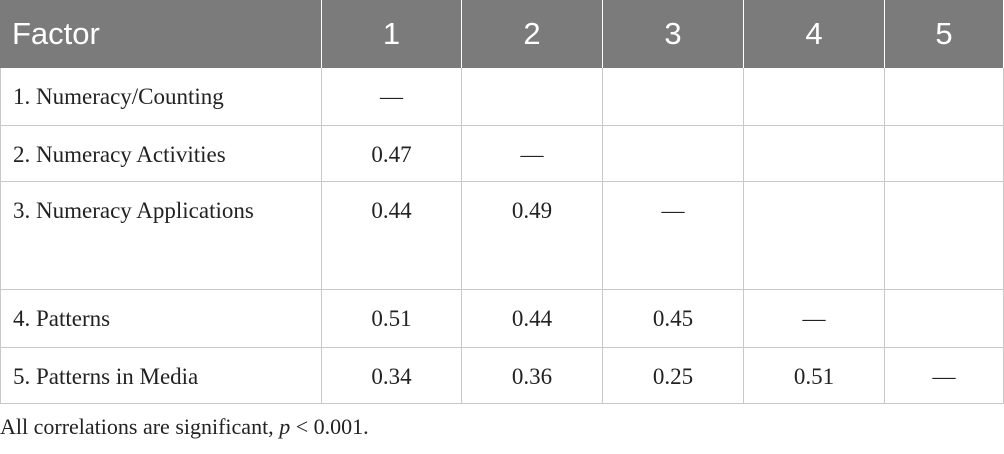 Image resolution: width=1004 pixels, height=454 pixels. Describe the element at coordinates (161, 376) in the screenshot. I see `row-label: 5. Patterns in Media` at that location.